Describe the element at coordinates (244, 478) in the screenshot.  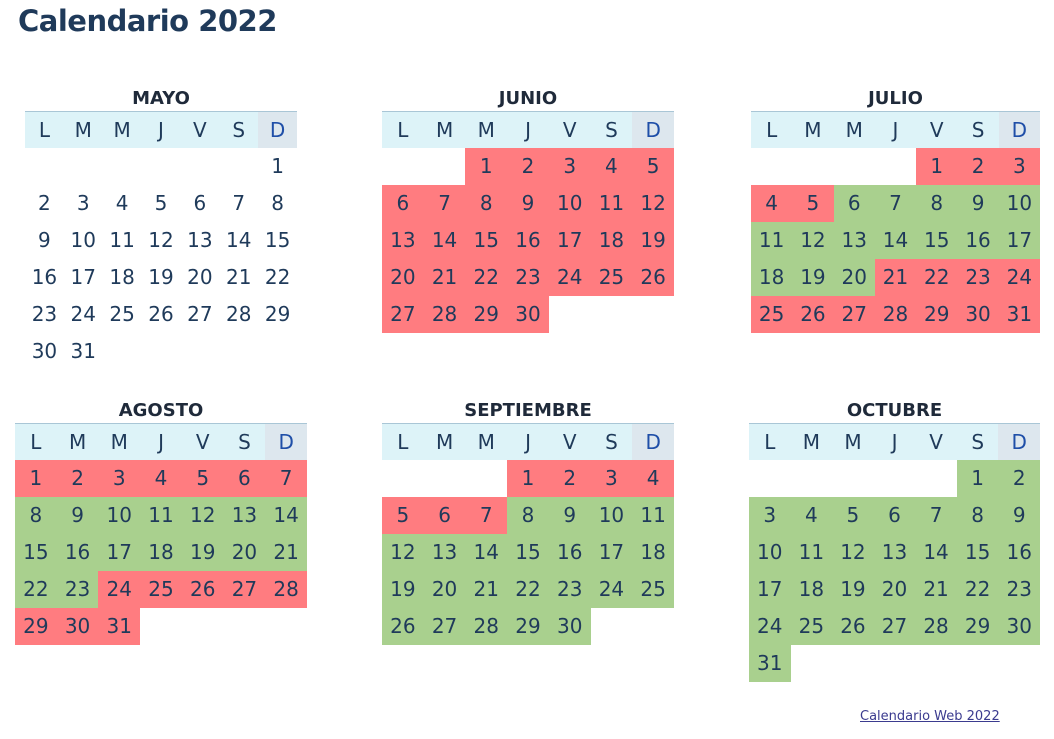
I see `day-cell: 6` at that location.